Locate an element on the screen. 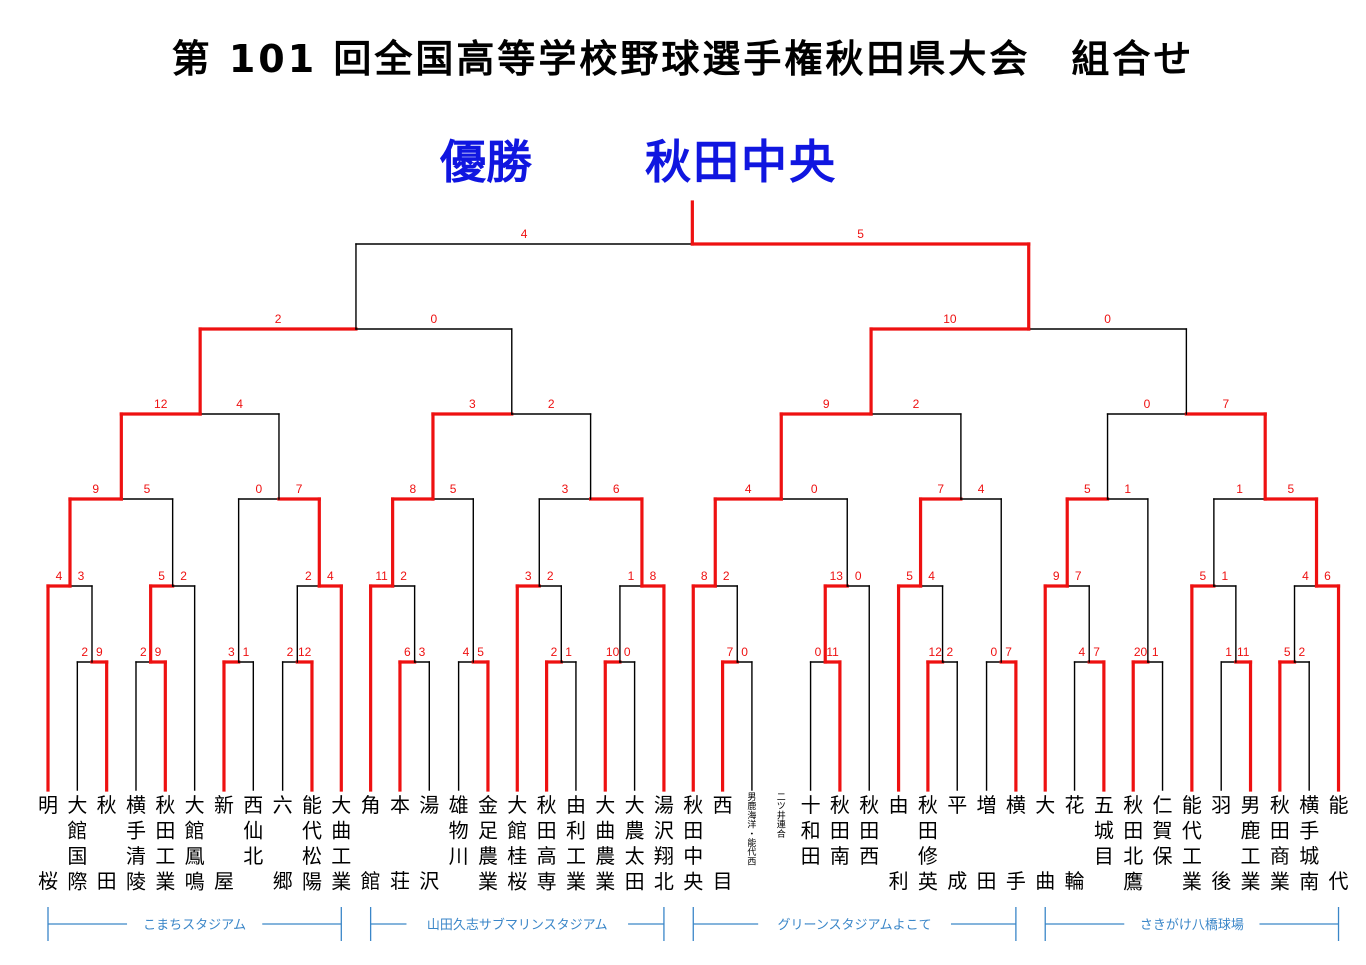 This screenshot has width=1366, height=965. team-name-char: 由 is located at coordinates (576, 805).